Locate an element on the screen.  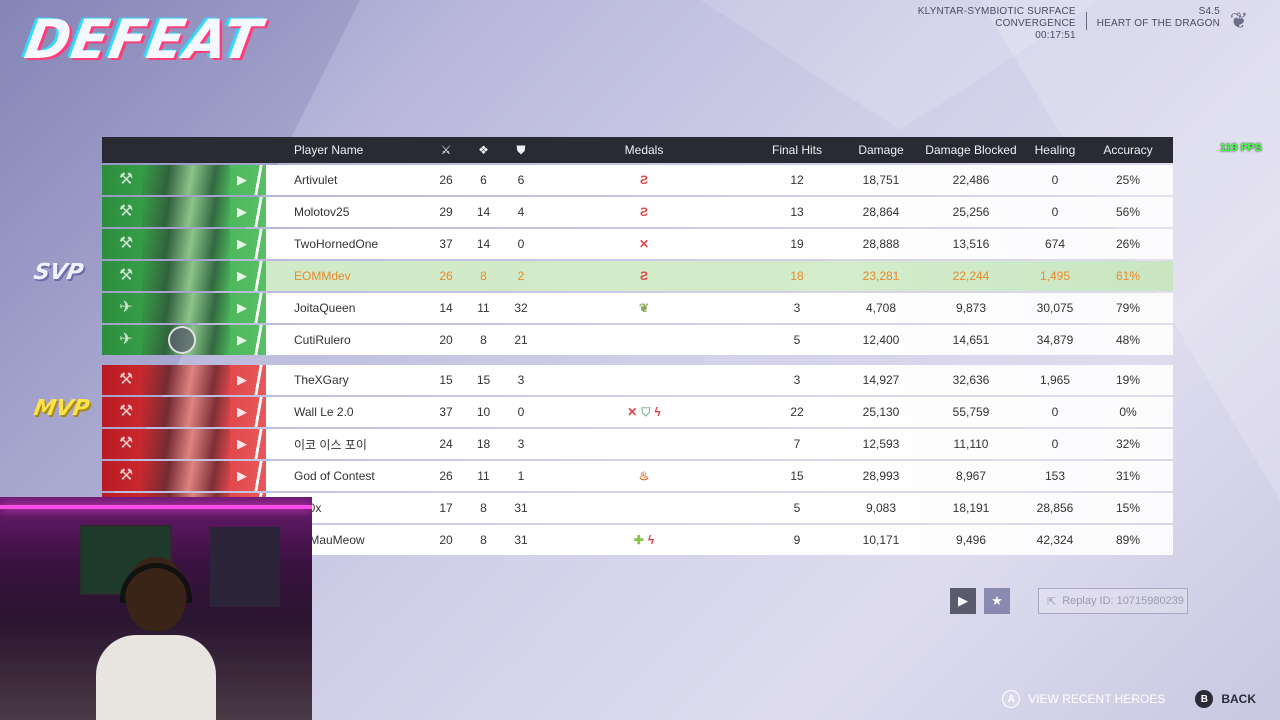
role-icon: ✈ is located at coordinates (126, 339).